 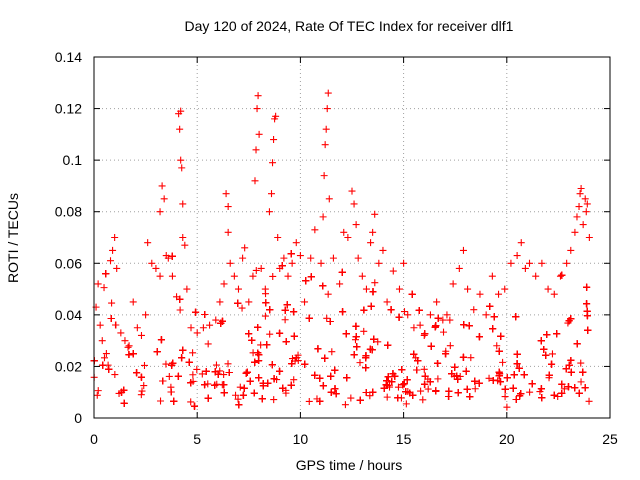 What do you see at coordinates (68, 366) in the screenshot?
I see `y-tick-label: 0.02` at bounding box center [68, 366].